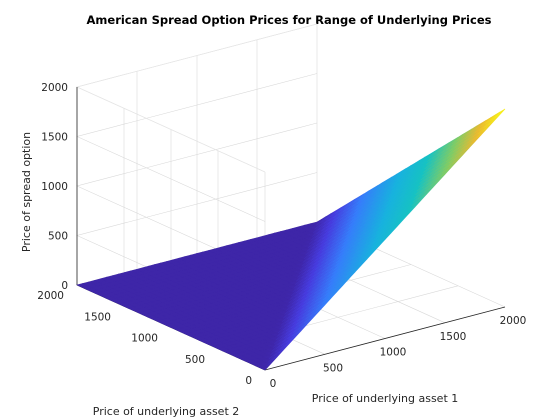  I want to click on y-axis-label: Price of underlying asset 2, so click(166, 411).